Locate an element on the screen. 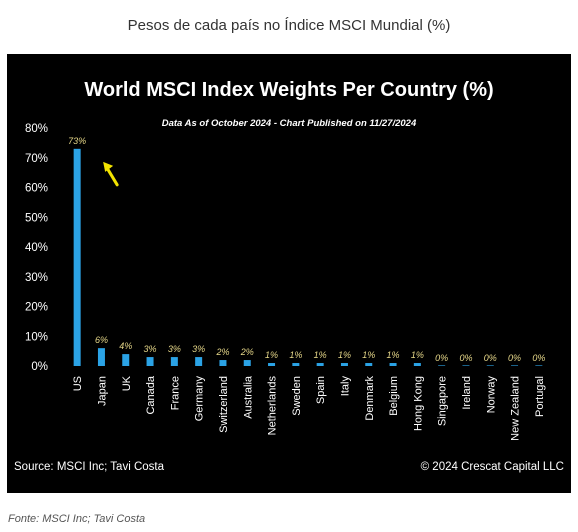  data-label: 73% is located at coordinates (77, 141).